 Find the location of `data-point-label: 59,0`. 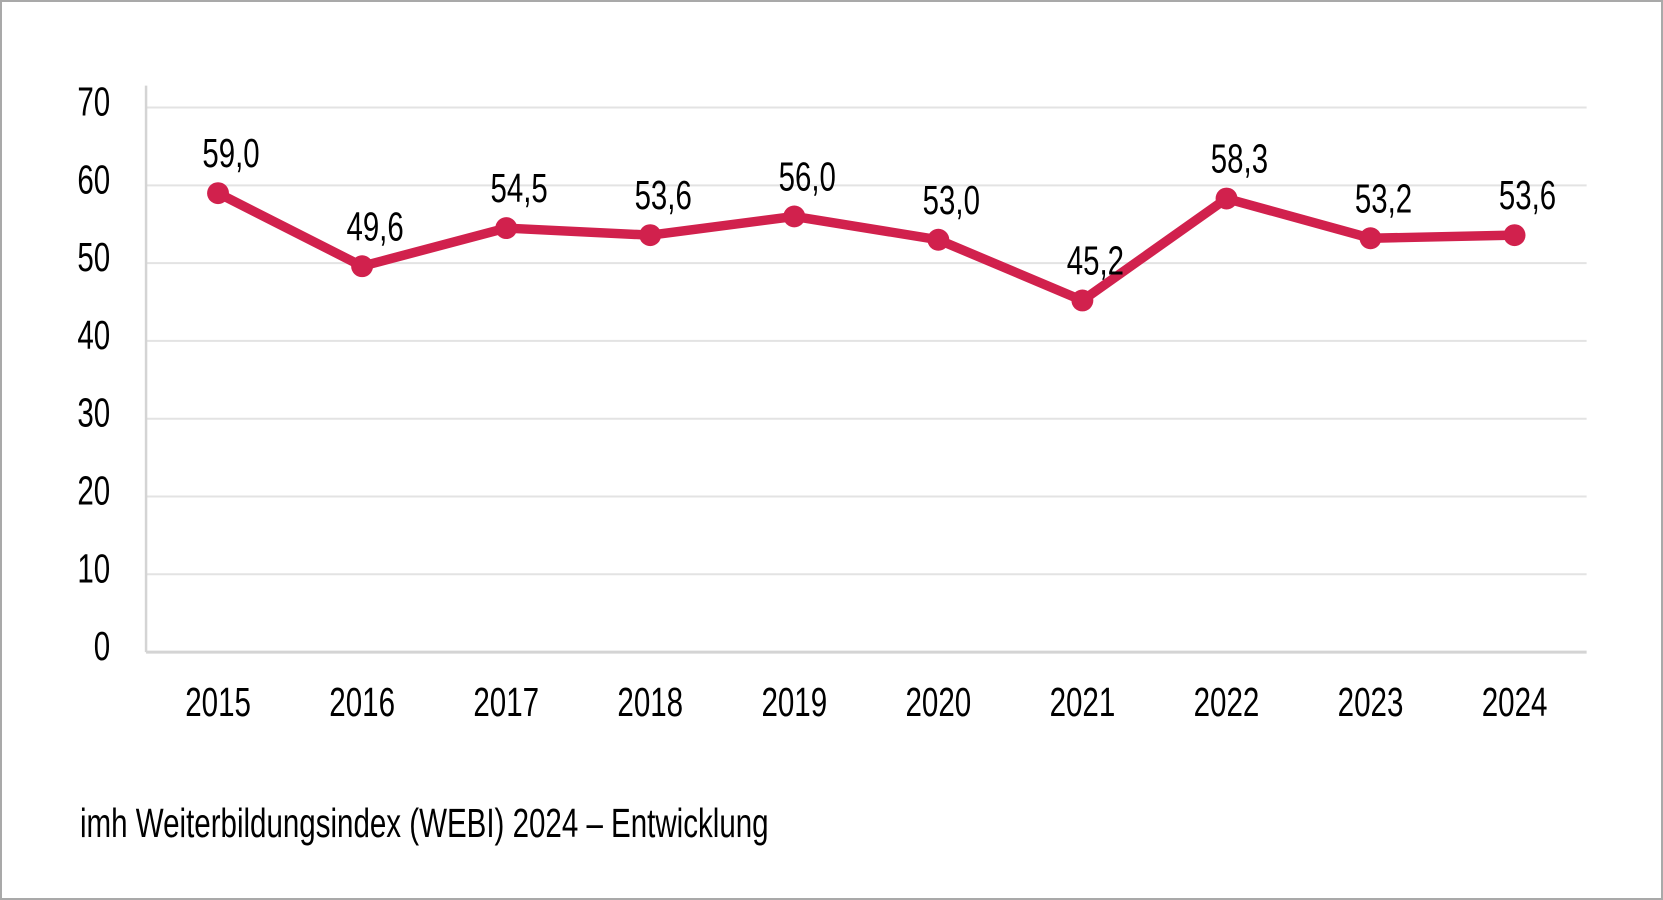

data-point-label: 59,0 is located at coordinates (230, 153).